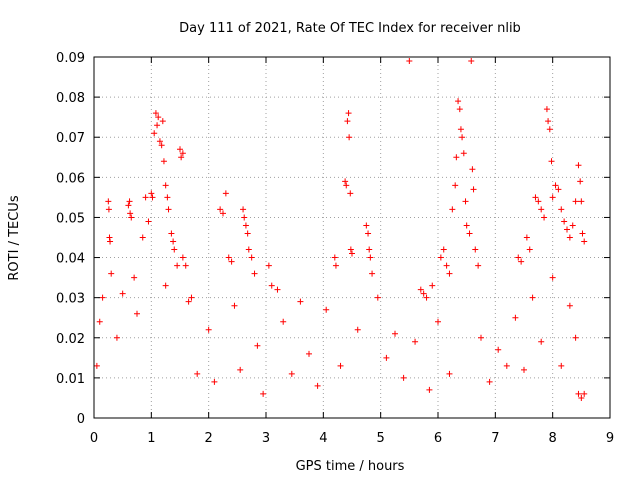  Describe the element at coordinates (323, 438) in the screenshot. I see `x-tick-label: 4` at that location.